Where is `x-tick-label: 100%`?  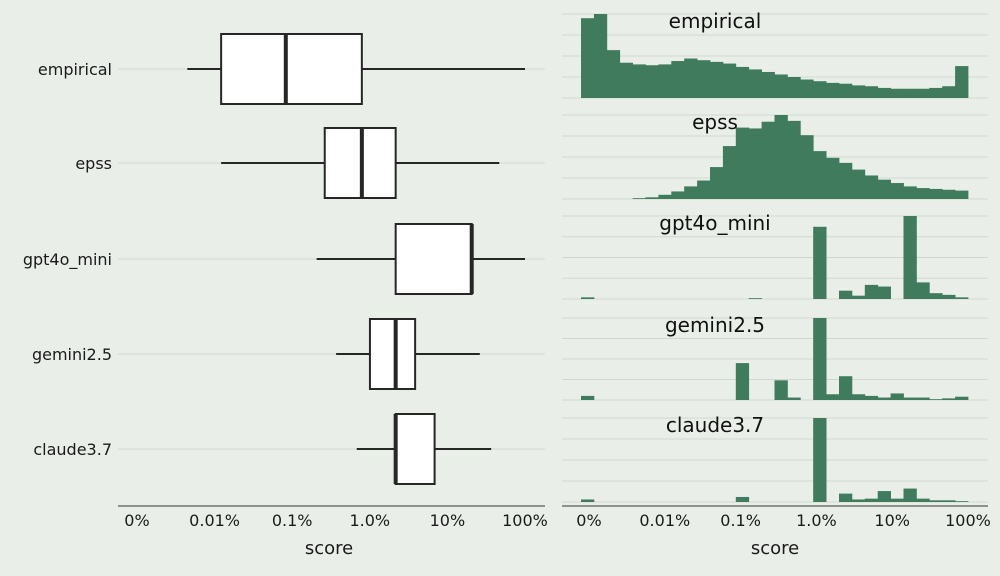 x-tick-label: 100% is located at coordinates (525, 520).